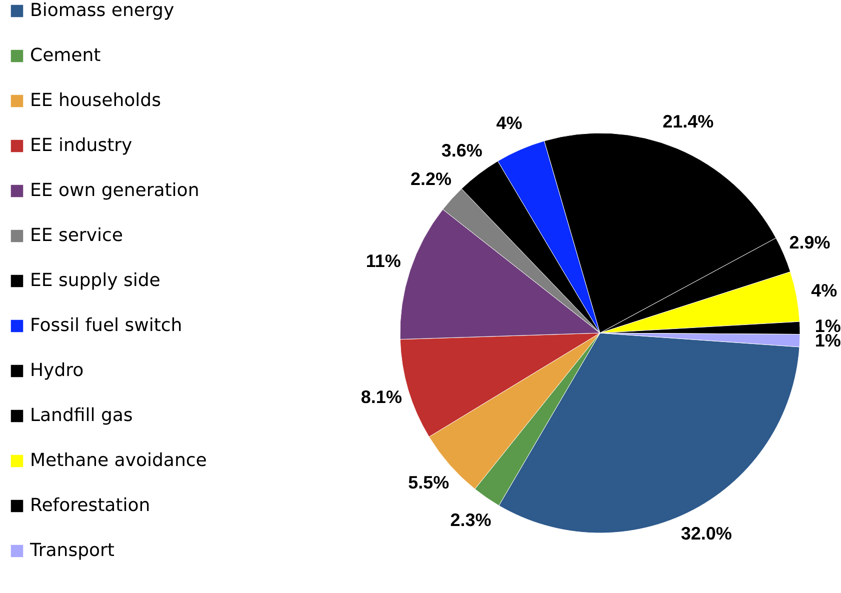 Image resolution: width=841 pixels, height=593 pixels. Describe the element at coordinates (118, 460) in the screenshot. I see `legend-label: Methane avoidance` at that location.